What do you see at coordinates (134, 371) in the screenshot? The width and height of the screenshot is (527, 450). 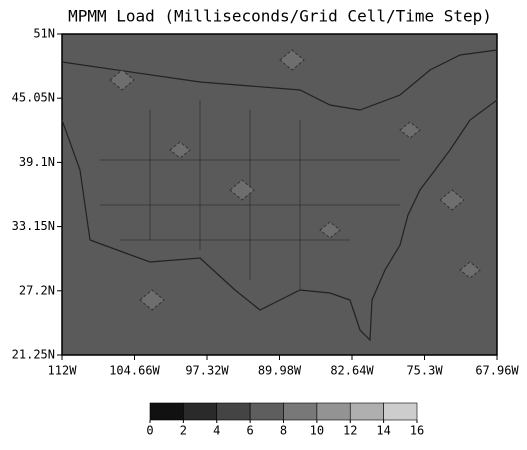 I see `x-tick-label: 104.66W` at bounding box center [134, 371].